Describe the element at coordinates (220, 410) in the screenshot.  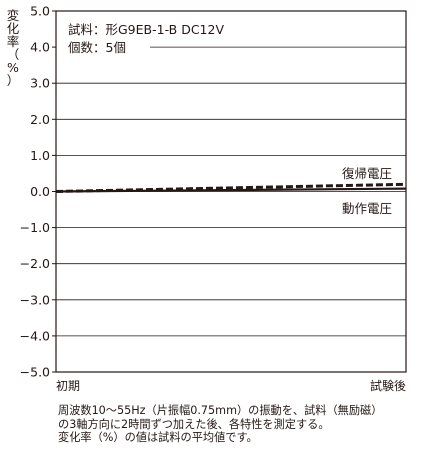
I see `note-line-1: 周波数10〜55Hz（片振幅0.75mm）の振動を、試料（無励磁）` at that location.